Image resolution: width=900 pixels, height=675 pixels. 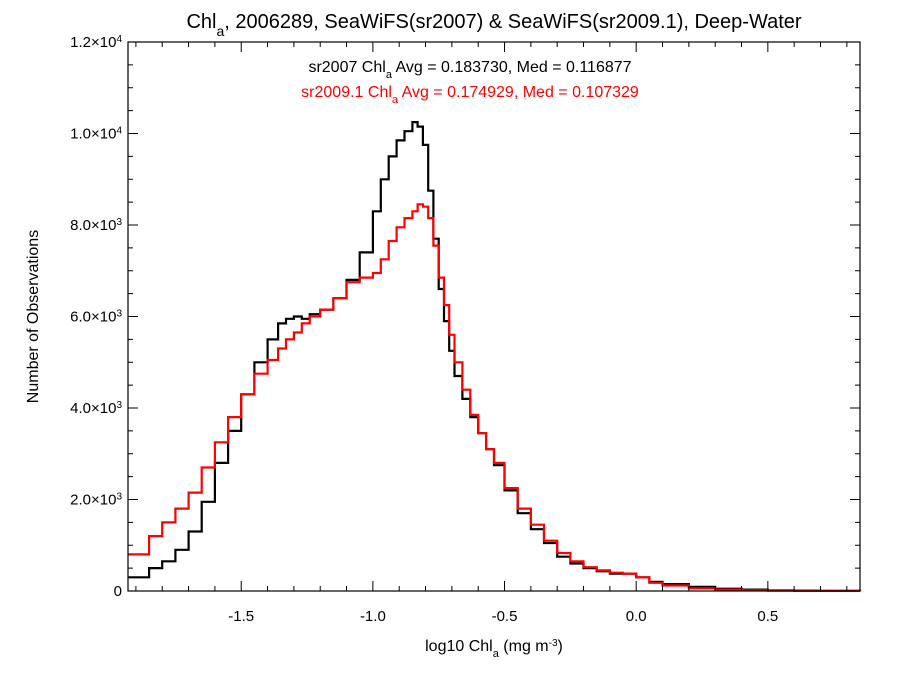 I want to click on x-axis-title-text-part: a, so click(x=496, y=654).